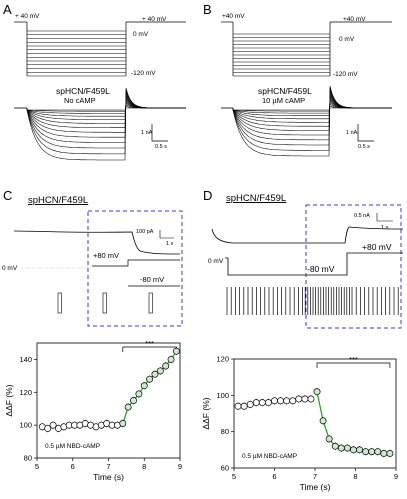 The width and height of the screenshot is (407, 499). I want to click on panel-d-scale-time: 1 s, so click(385, 228).